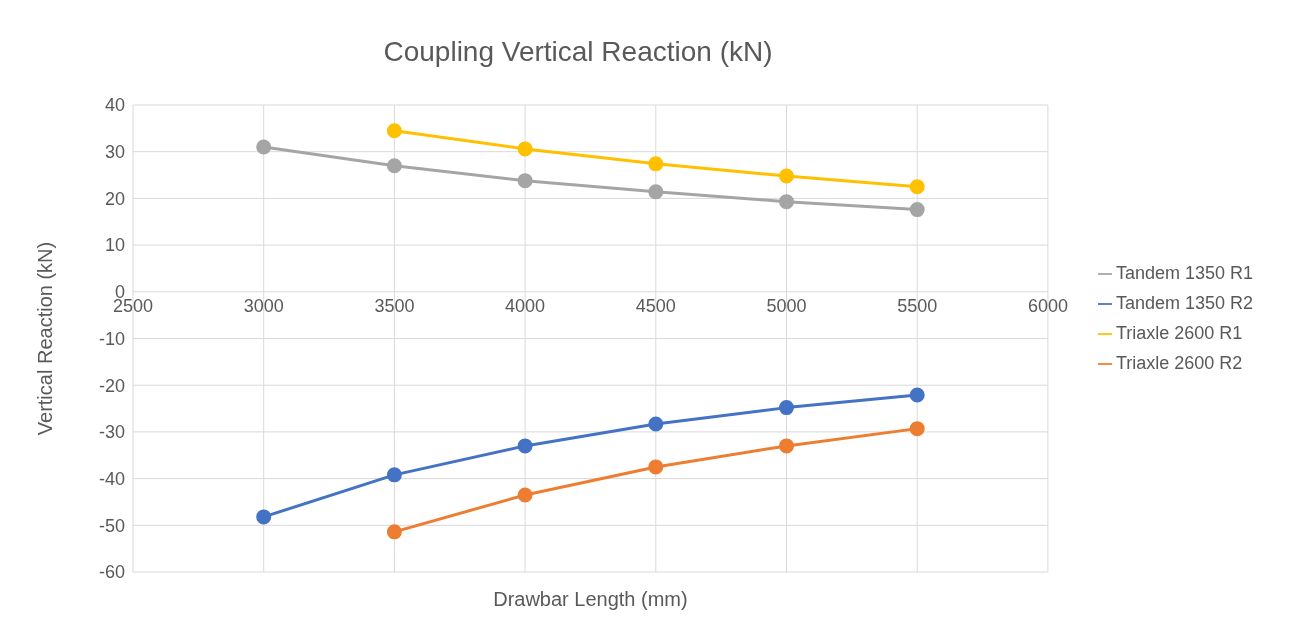  Describe the element at coordinates (917, 305) in the screenshot. I see `x-tick-label: 5500` at that location.